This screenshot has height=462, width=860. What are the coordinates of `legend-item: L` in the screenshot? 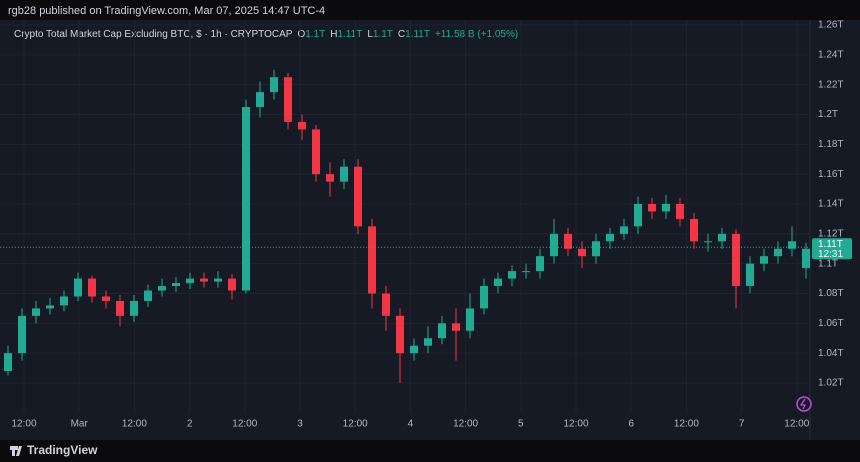 It's located at (370, 34).